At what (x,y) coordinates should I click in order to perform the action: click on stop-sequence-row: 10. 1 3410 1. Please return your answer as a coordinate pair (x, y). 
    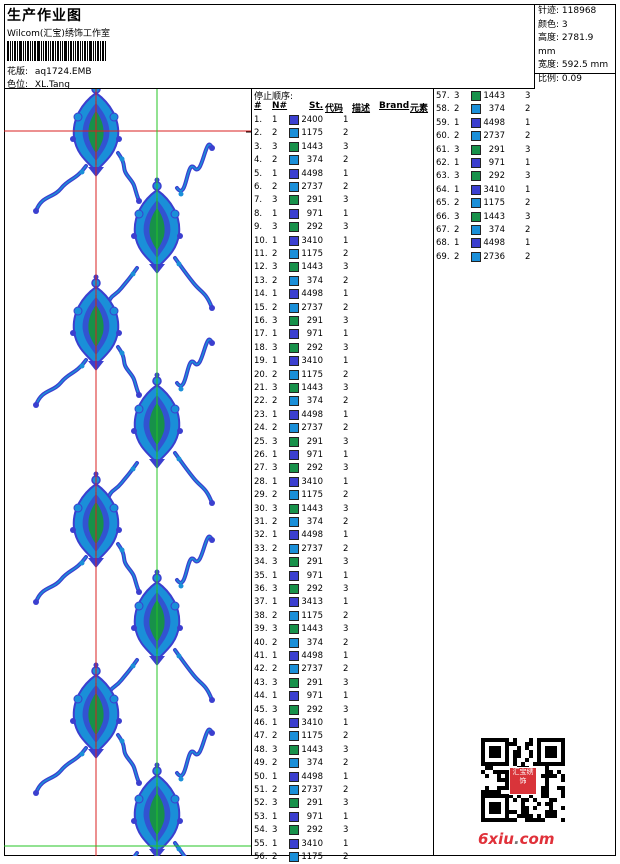
    Looking at the image, I should click on (343, 241).